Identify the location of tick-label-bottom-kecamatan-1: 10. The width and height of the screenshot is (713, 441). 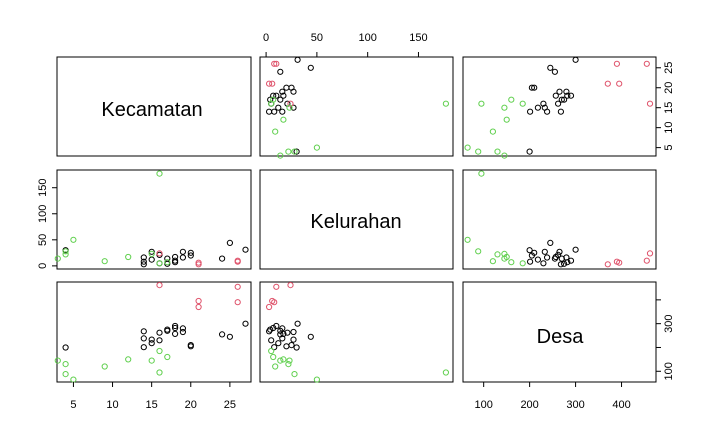
(112, 405).